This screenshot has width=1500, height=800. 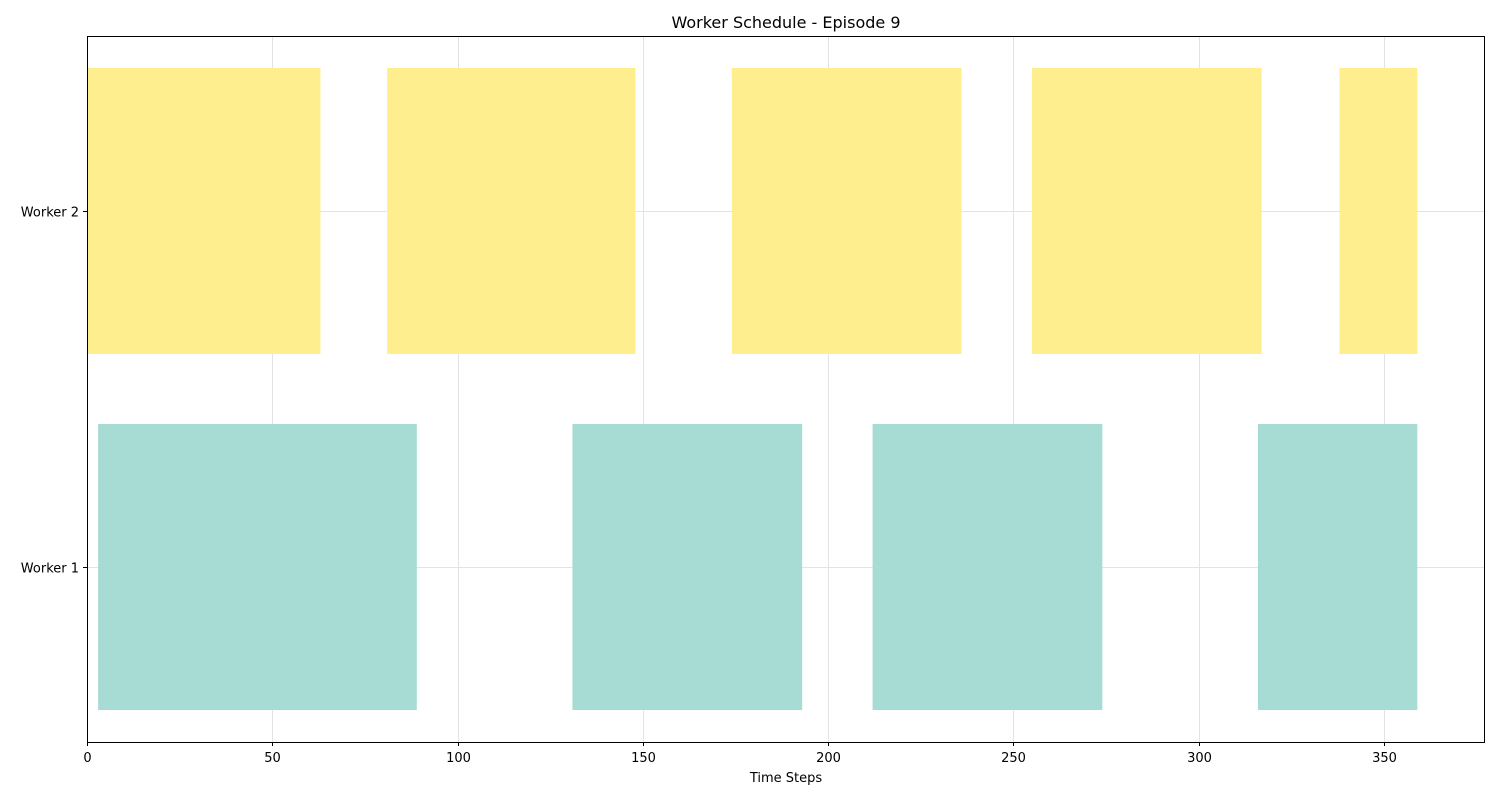 What do you see at coordinates (740, 754) in the screenshot?
I see `x-axis: 0 50 100 150 200 250 300 350` at bounding box center [740, 754].